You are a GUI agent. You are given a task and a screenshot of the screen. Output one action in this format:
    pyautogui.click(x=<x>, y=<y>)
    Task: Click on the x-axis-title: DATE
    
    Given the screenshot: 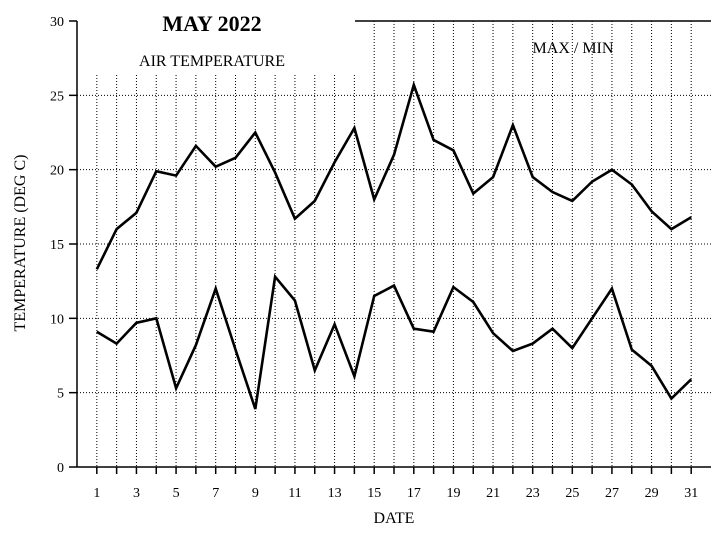 What is the action you would take?
    pyautogui.click(x=394, y=518)
    